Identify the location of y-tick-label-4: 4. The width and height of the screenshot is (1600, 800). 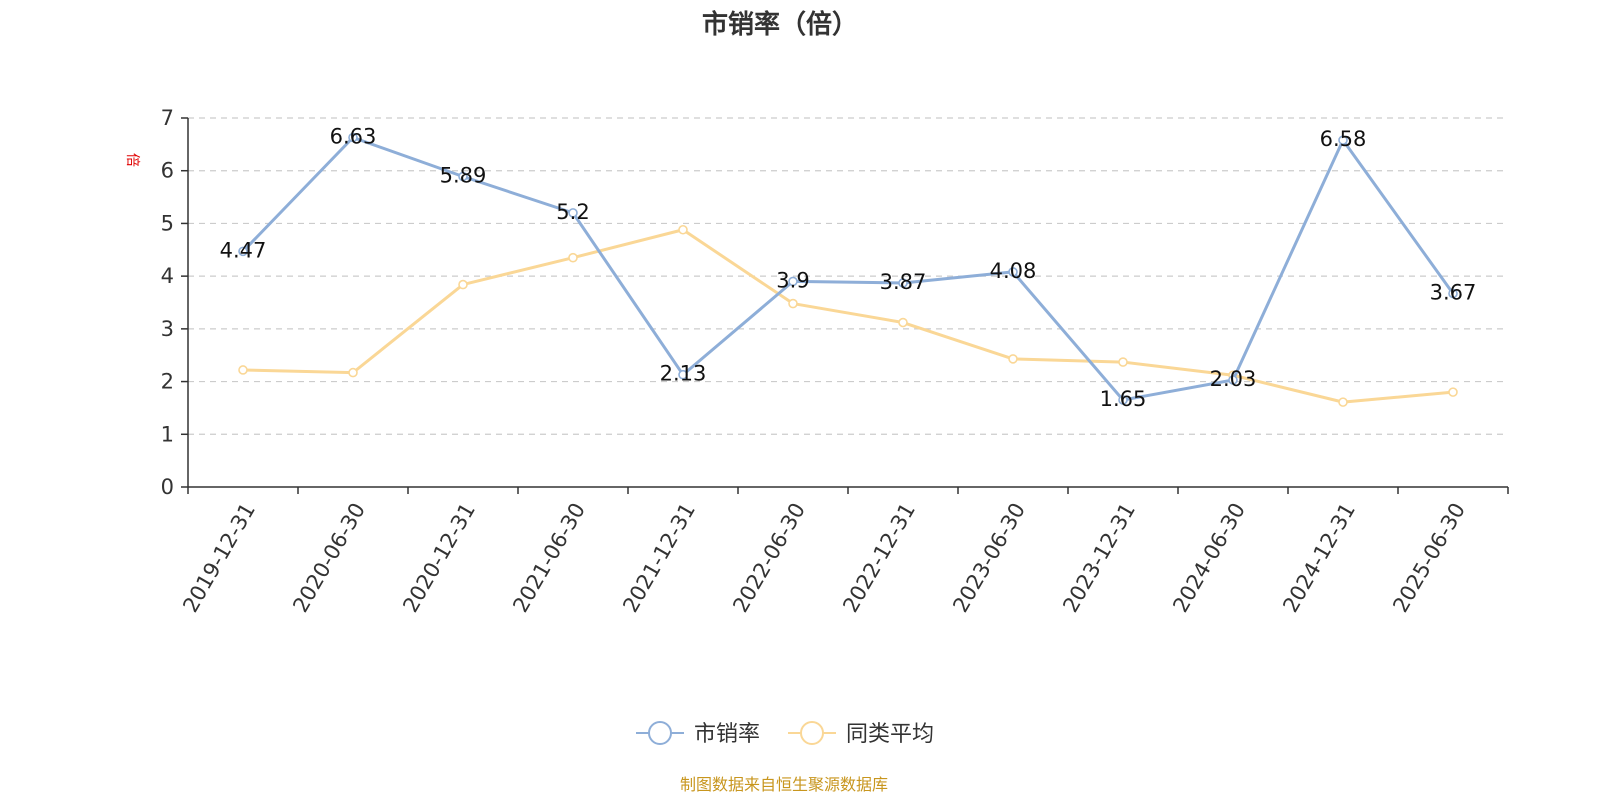
(167, 276).